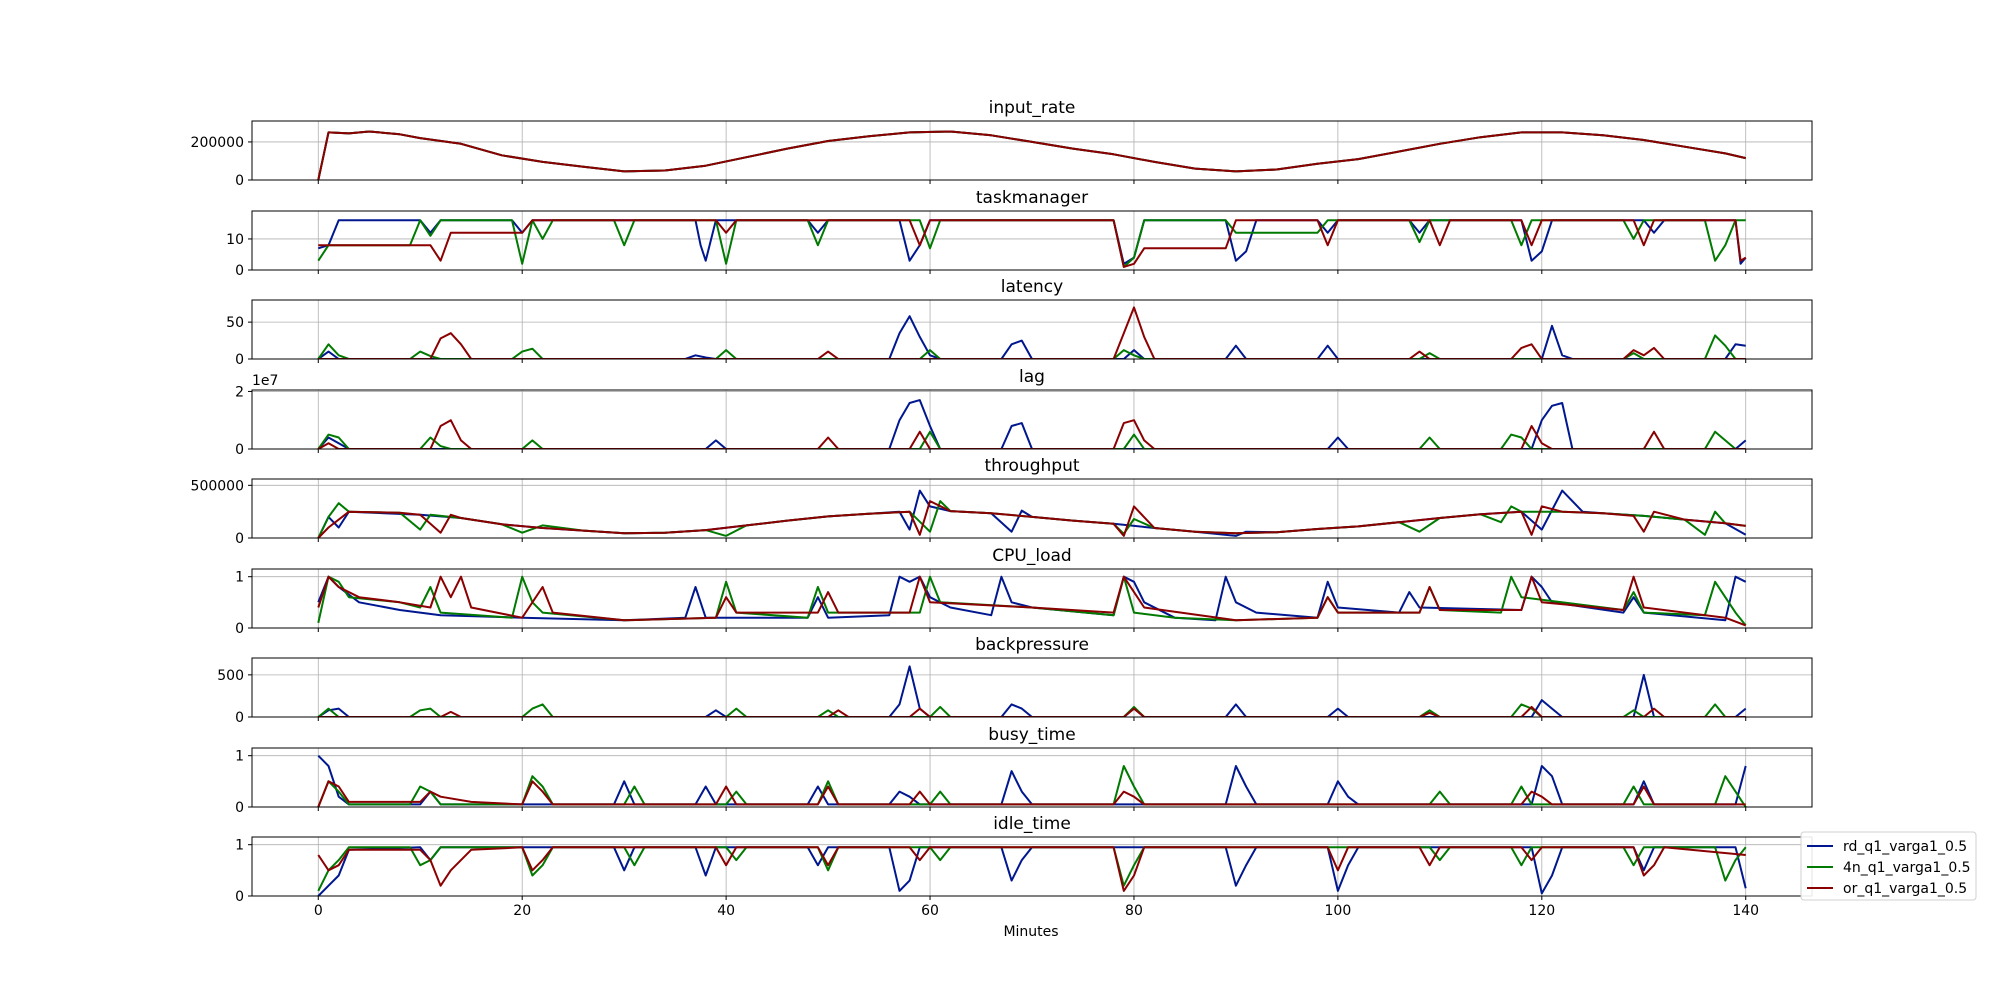 The image size is (2000, 1000). I want to click on subplot-title: backpressure, so click(1032, 645).